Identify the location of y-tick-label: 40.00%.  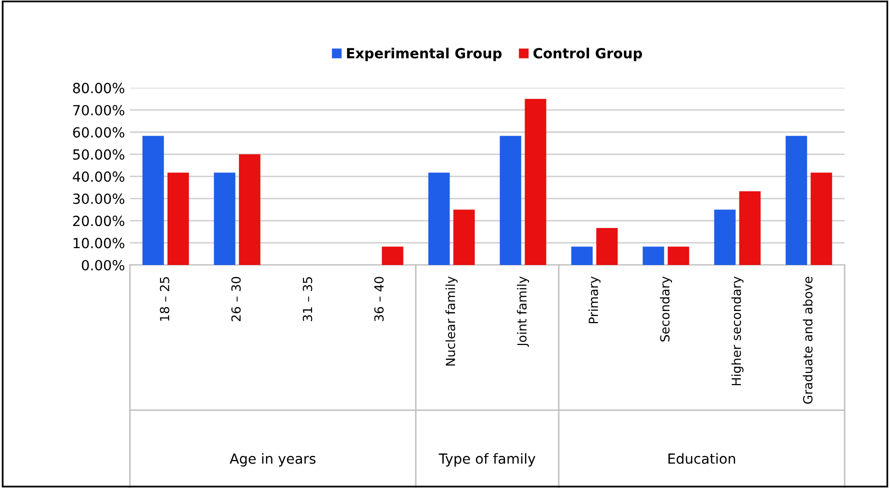
(98, 176).